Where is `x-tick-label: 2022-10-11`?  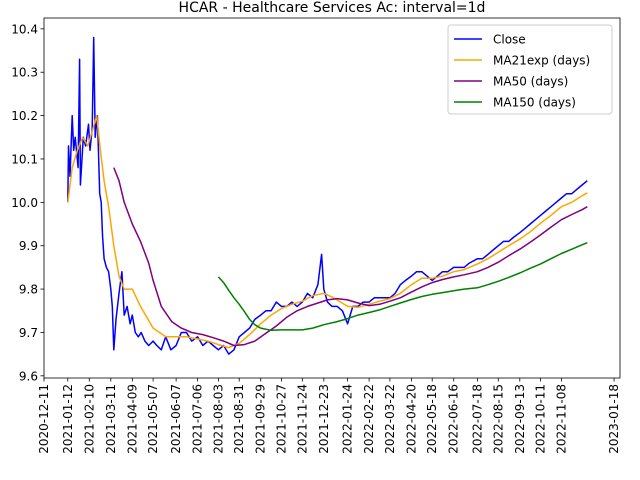 x-tick-label: 2022-10-11 is located at coordinates (541, 419).